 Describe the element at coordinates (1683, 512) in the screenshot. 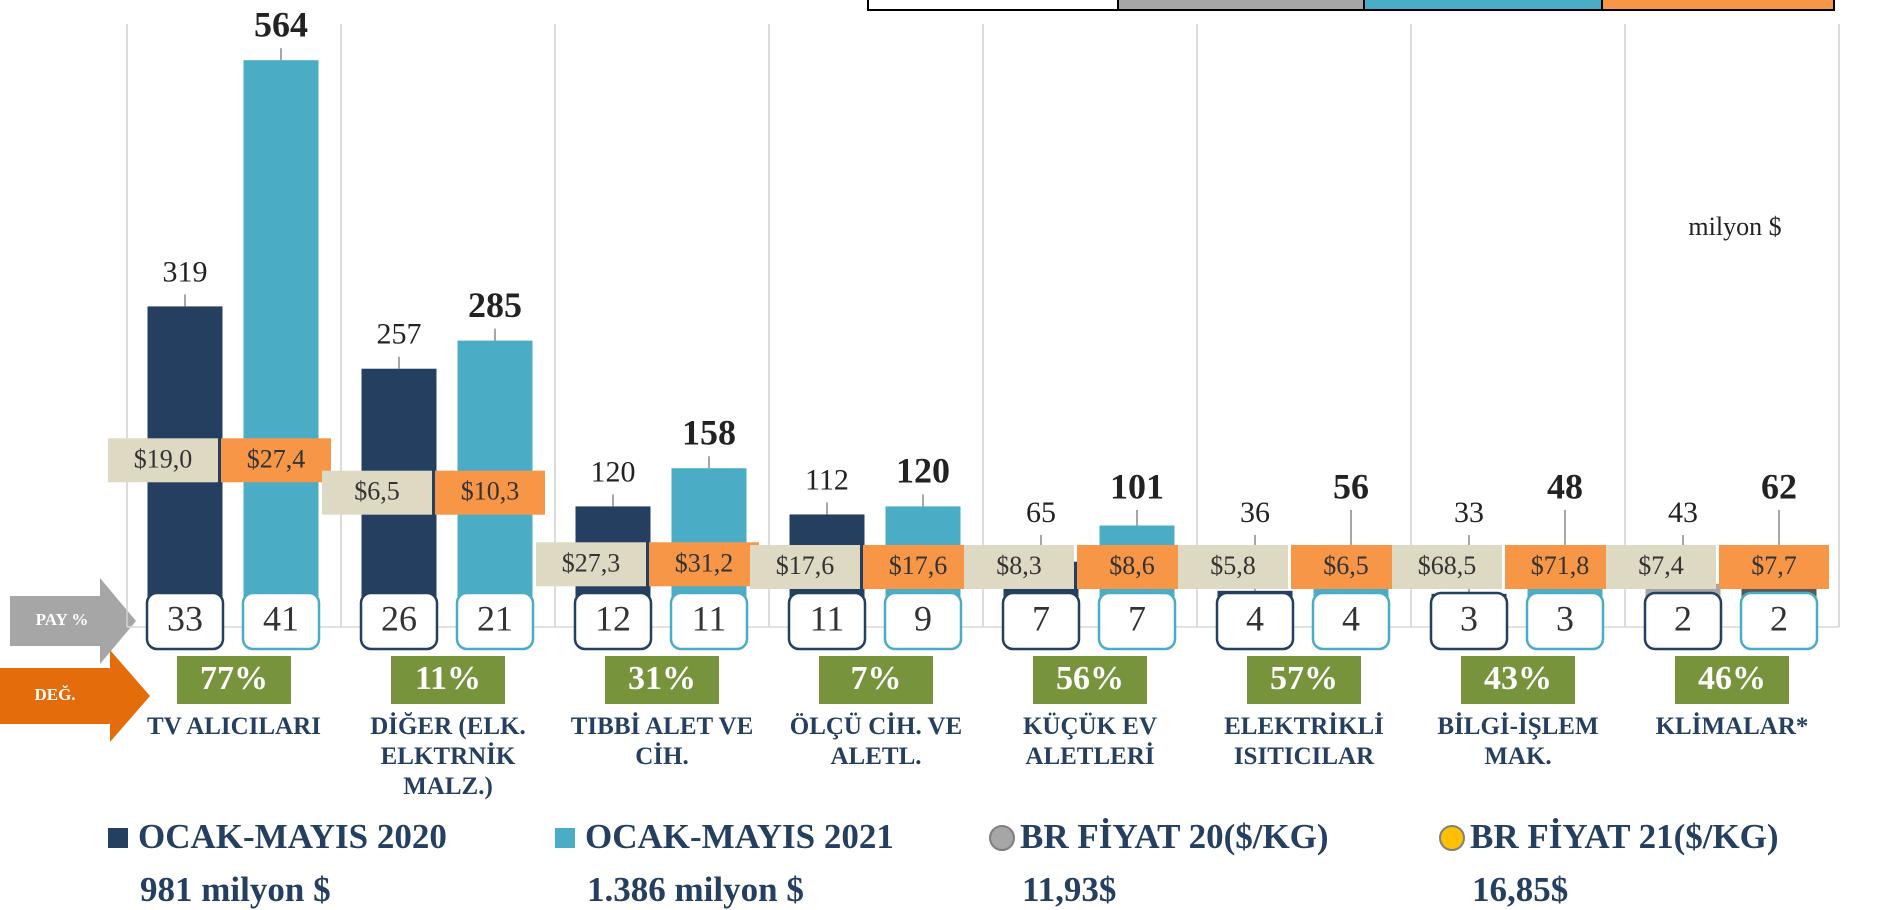

I see `value-label: 43` at that location.